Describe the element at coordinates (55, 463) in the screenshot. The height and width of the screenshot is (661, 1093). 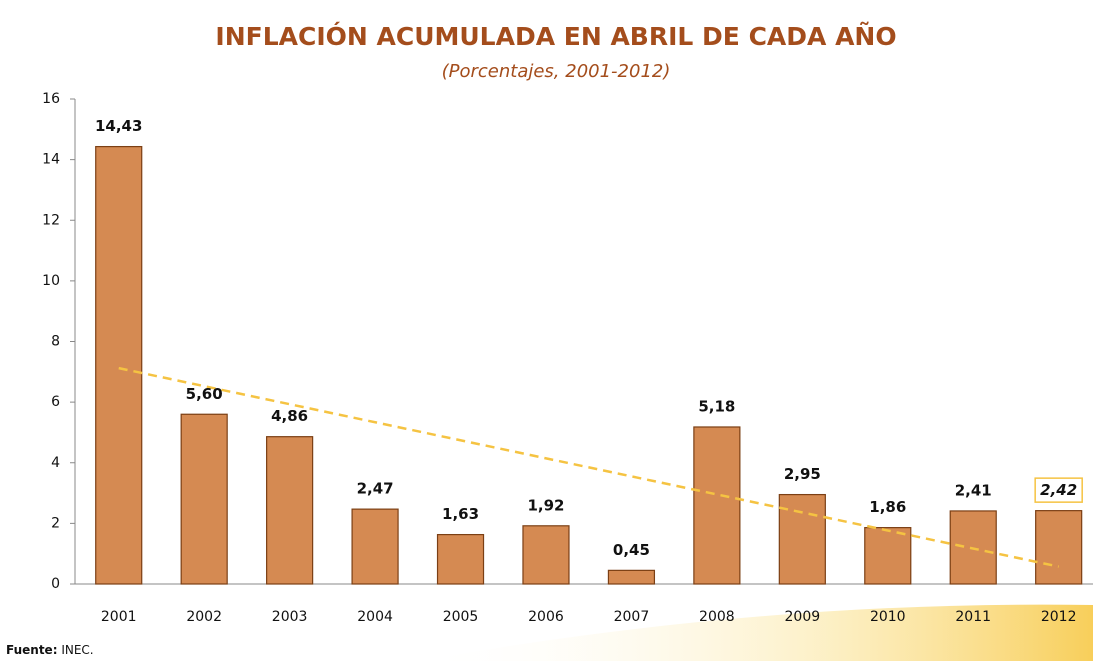
I see `y-tick-label: 4` at that location.